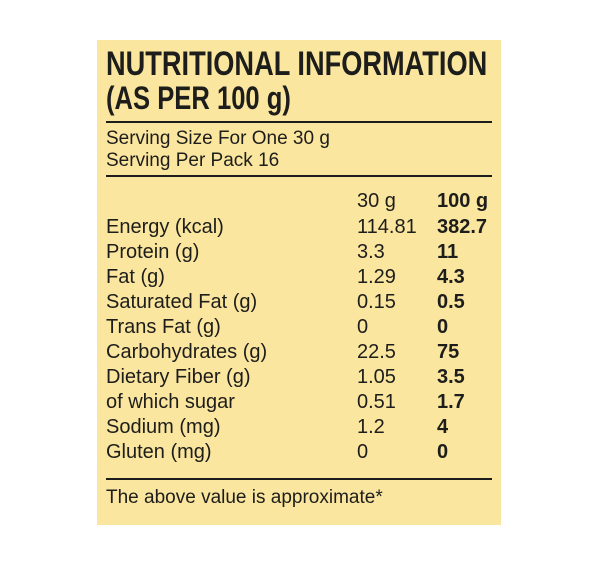 This screenshot has height=570, width=600. Describe the element at coordinates (193, 160) in the screenshot. I see `serving-per-pack-text: Serving Per Pack 16` at that location.